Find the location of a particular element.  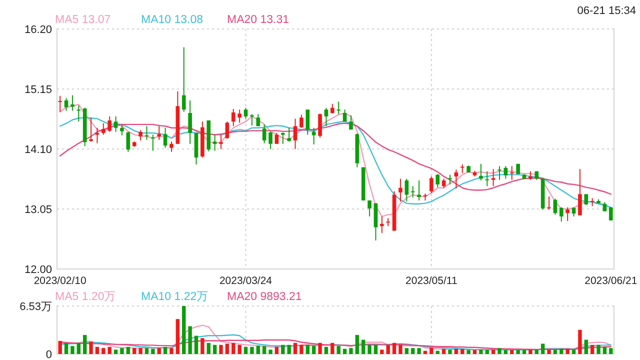

x-tick-label: 2023/05/11 is located at coordinates (432, 281).